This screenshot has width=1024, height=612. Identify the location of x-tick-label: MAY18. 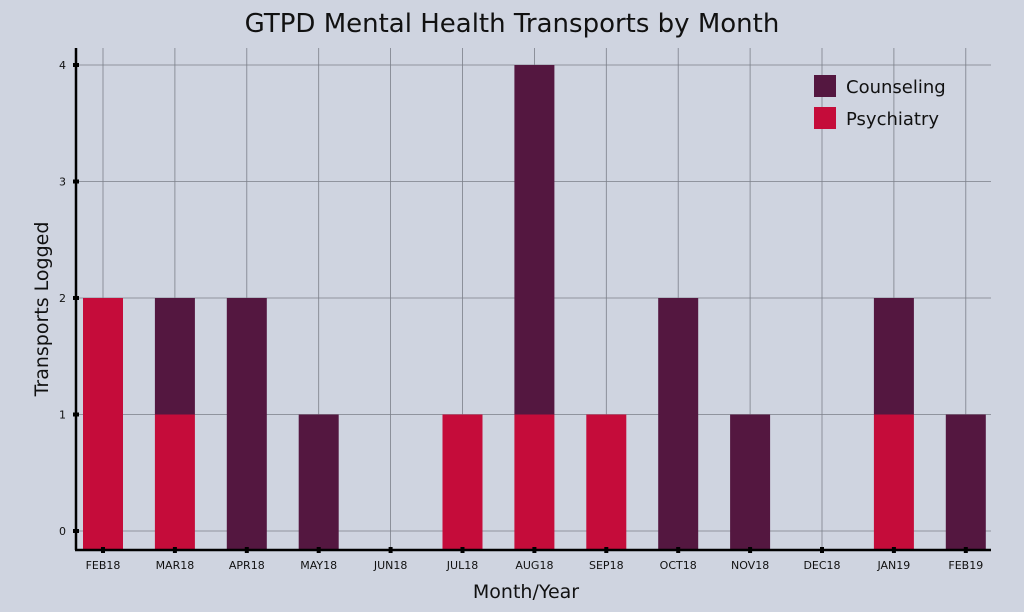
(318, 565).